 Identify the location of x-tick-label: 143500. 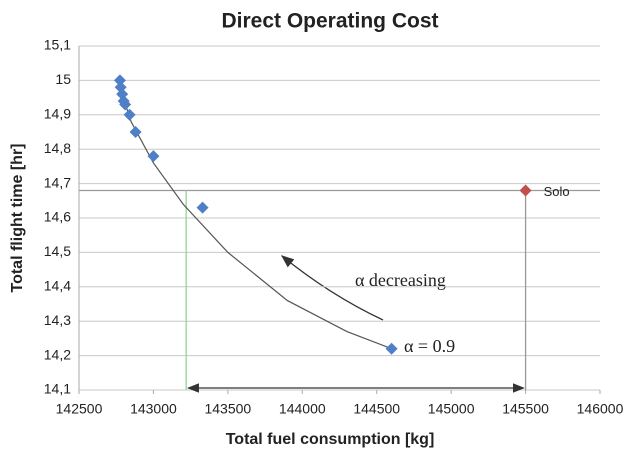
(227, 409).